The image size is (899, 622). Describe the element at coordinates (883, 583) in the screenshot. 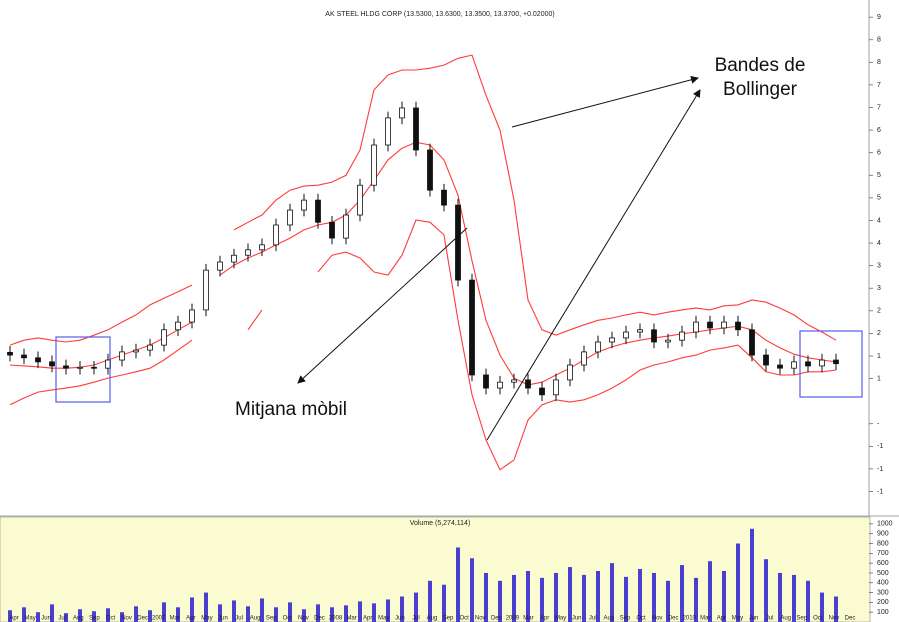

I see `y-tick-label: 400` at that location.